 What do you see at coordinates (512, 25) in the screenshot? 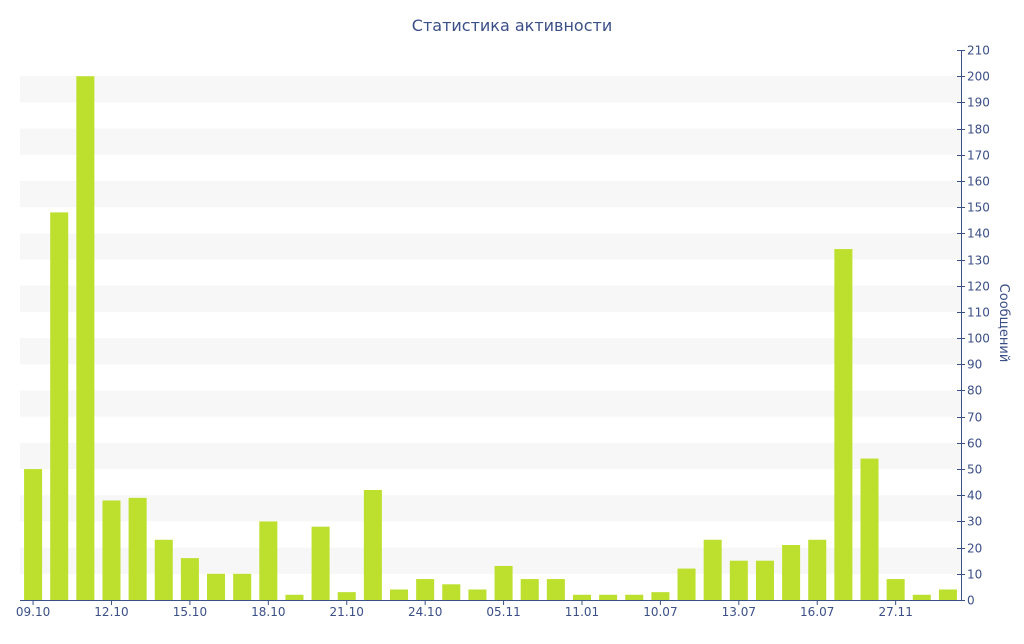
I see `chart-title: Статистика активности` at bounding box center [512, 25].